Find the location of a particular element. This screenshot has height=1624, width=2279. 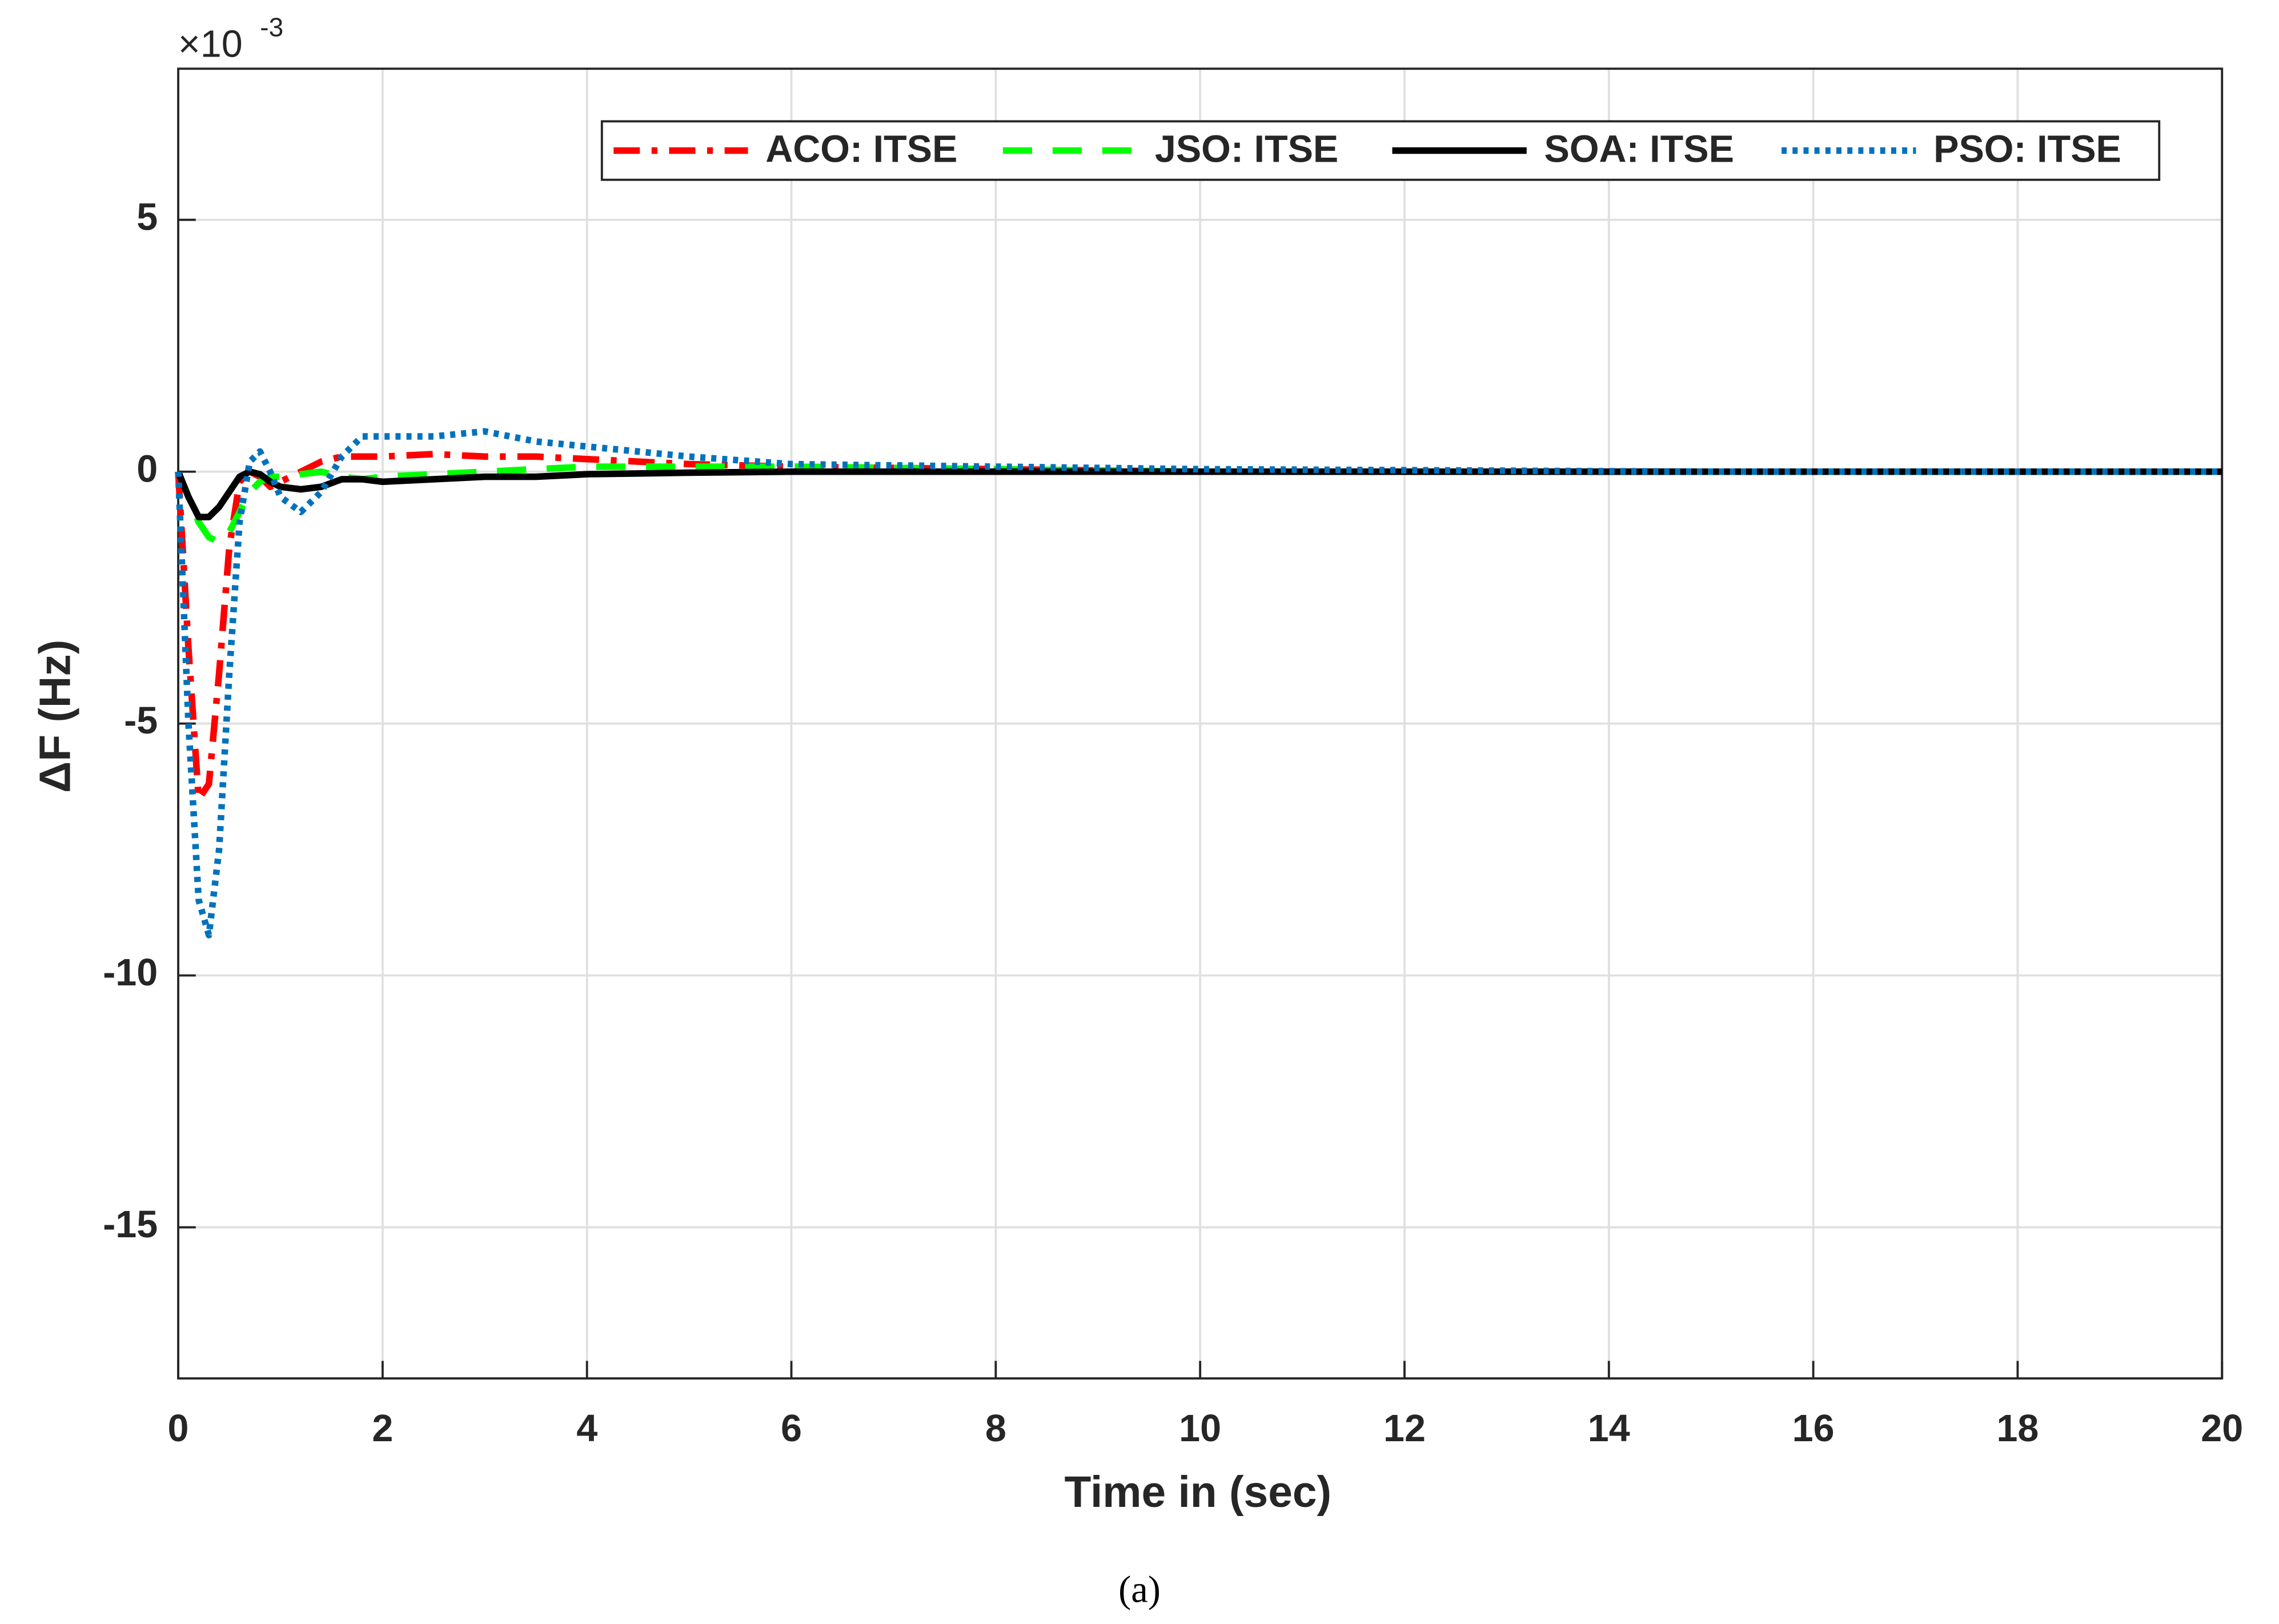

legend-label: JSO: ITSE is located at coordinates (1246, 150).